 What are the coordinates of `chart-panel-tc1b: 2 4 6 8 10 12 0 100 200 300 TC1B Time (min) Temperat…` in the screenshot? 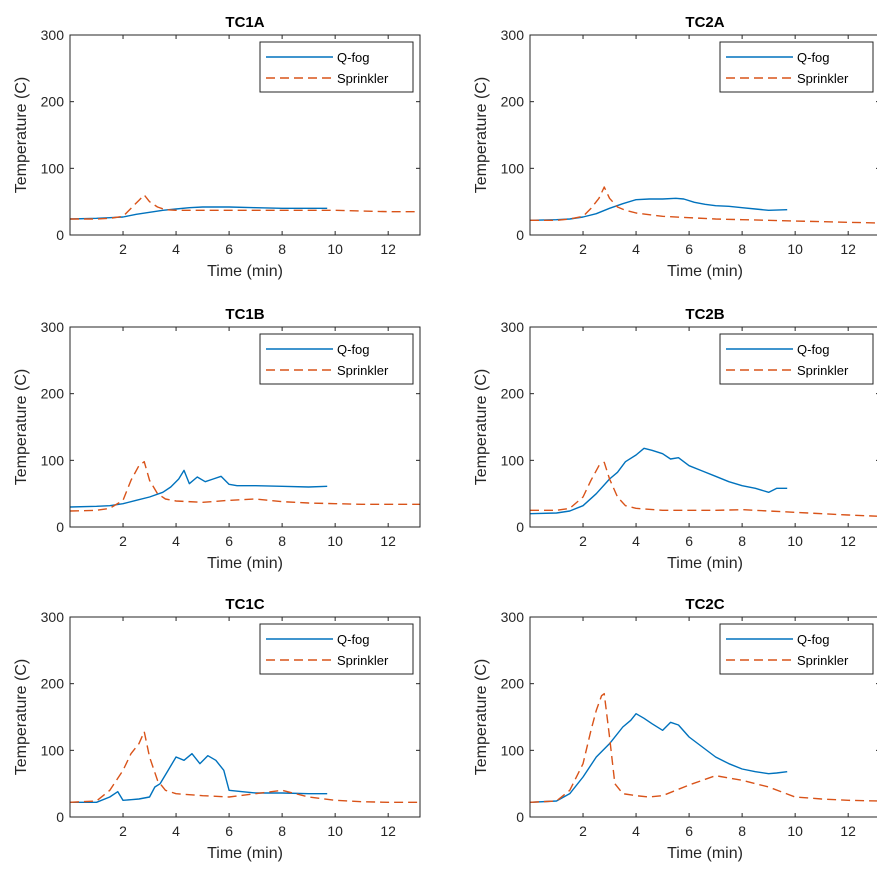 It's located at (217, 439).